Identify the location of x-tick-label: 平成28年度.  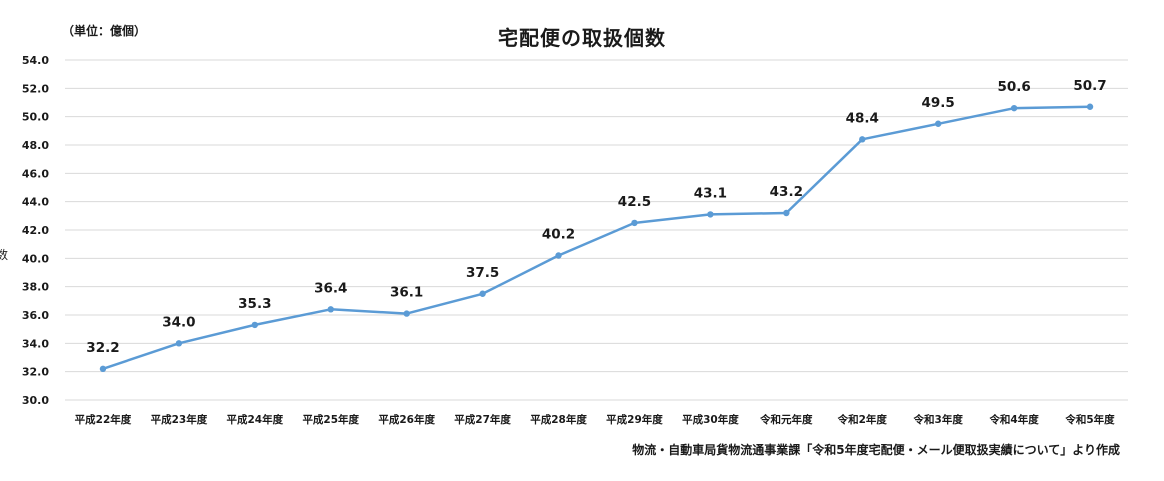
(558, 419).